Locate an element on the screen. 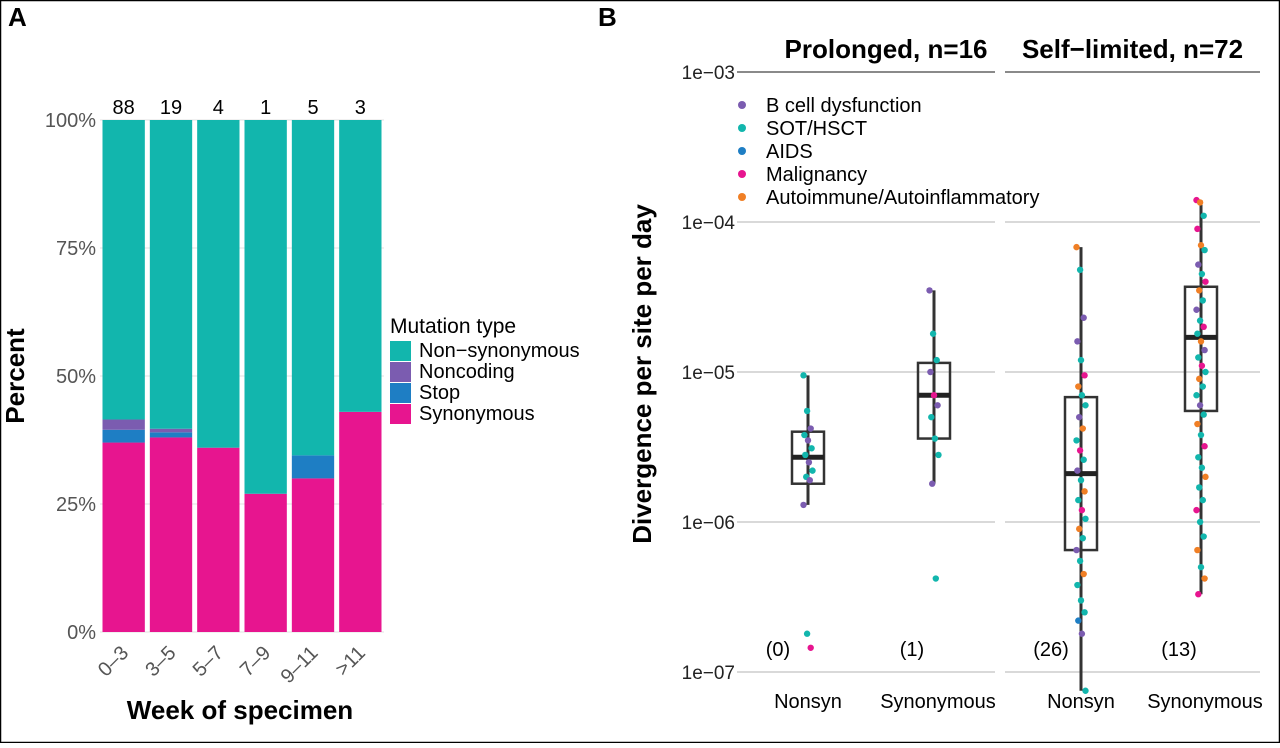  panel-b-label: B is located at coordinates (607, 17).